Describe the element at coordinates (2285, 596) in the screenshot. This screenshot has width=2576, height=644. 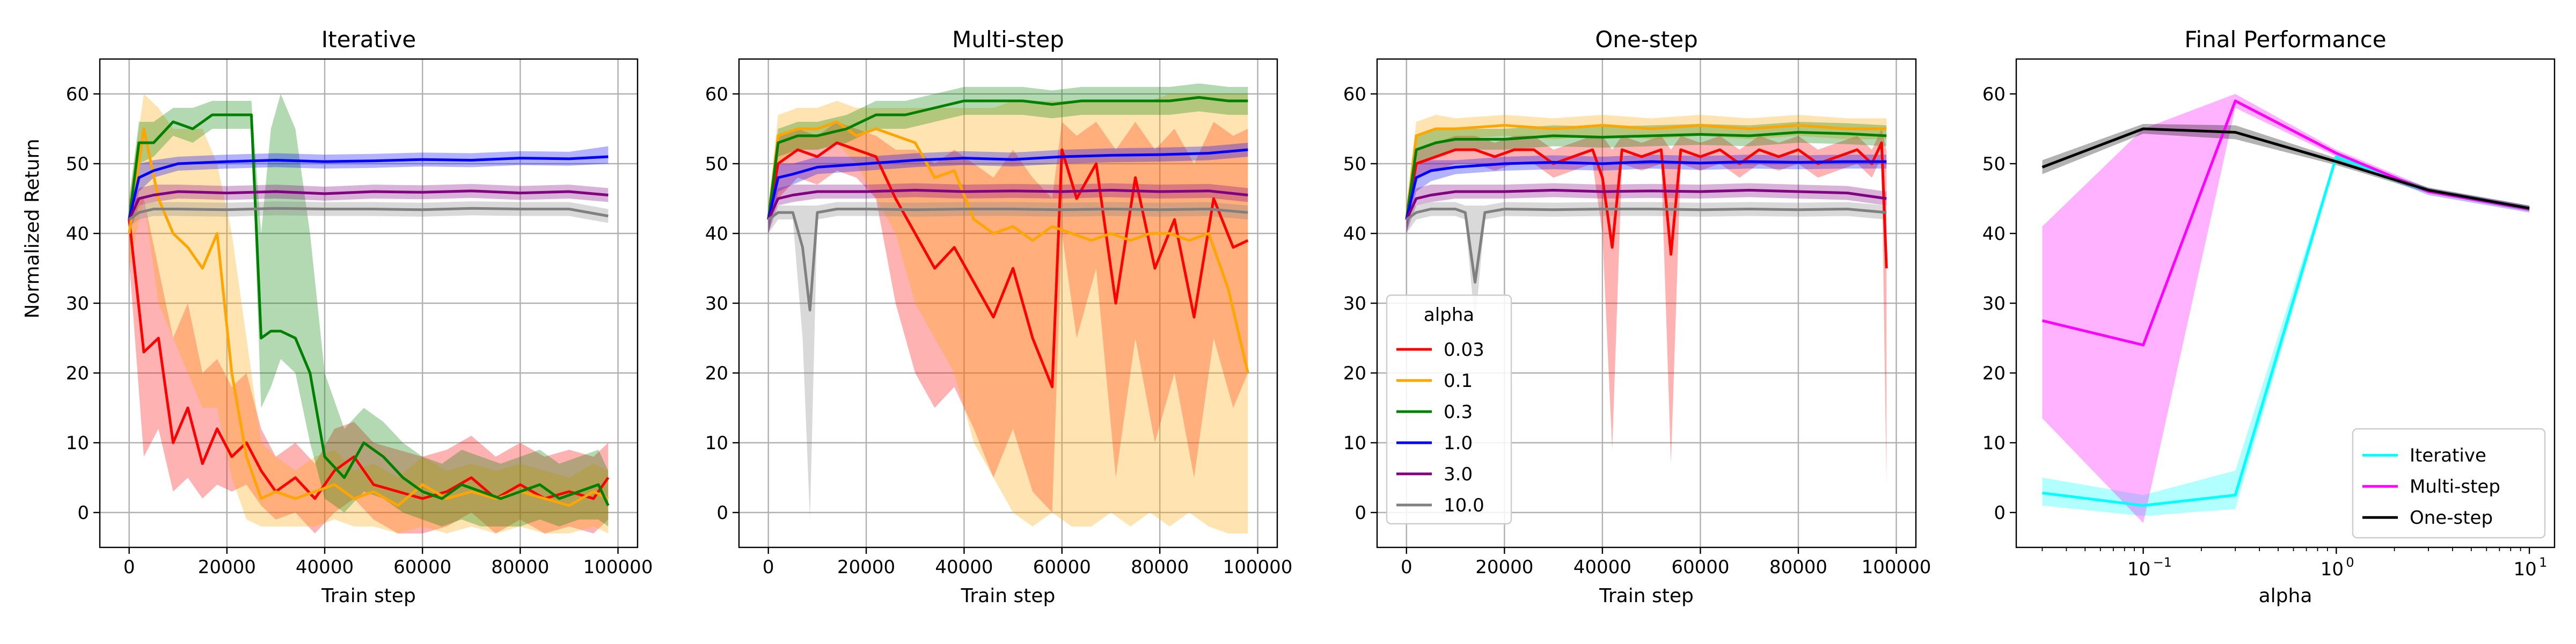
I see `x-axis-label: alpha` at that location.